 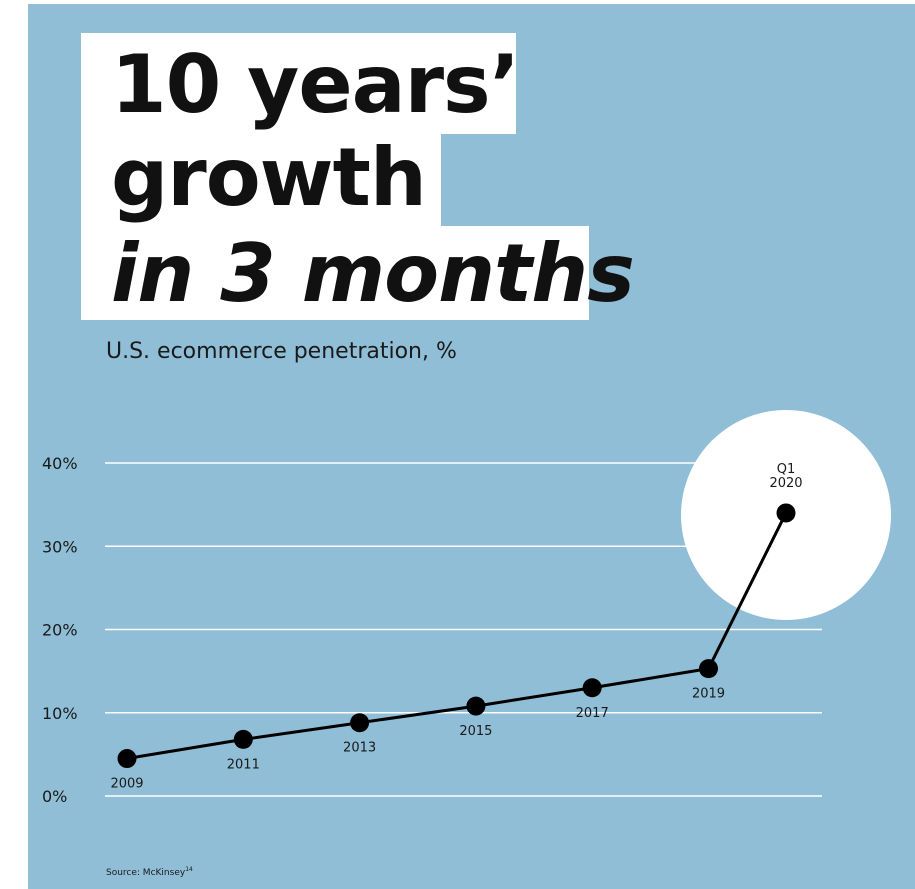 I want to click on chart-subtitle: U.S. ecommerce penetration, %, so click(x=281, y=351).